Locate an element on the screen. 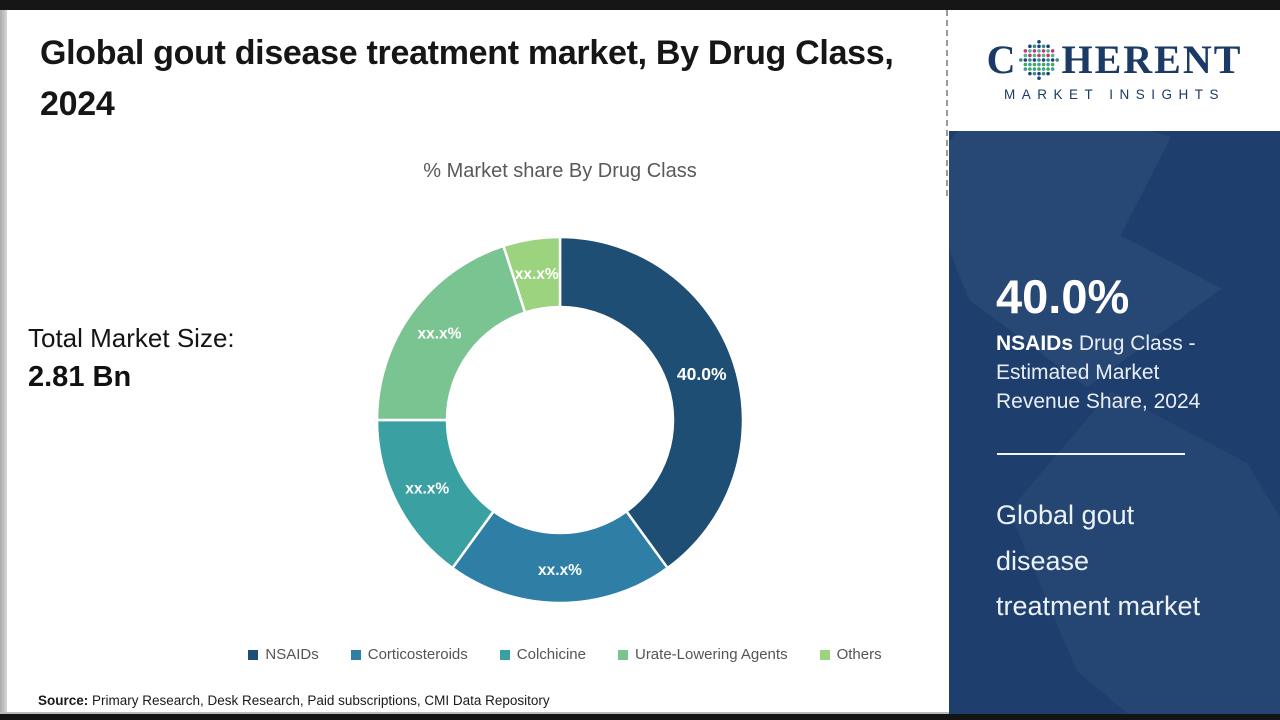 Image resolution: width=1280 pixels, height=720 pixels. slice-label-others: xx.x% is located at coordinates (537, 274).